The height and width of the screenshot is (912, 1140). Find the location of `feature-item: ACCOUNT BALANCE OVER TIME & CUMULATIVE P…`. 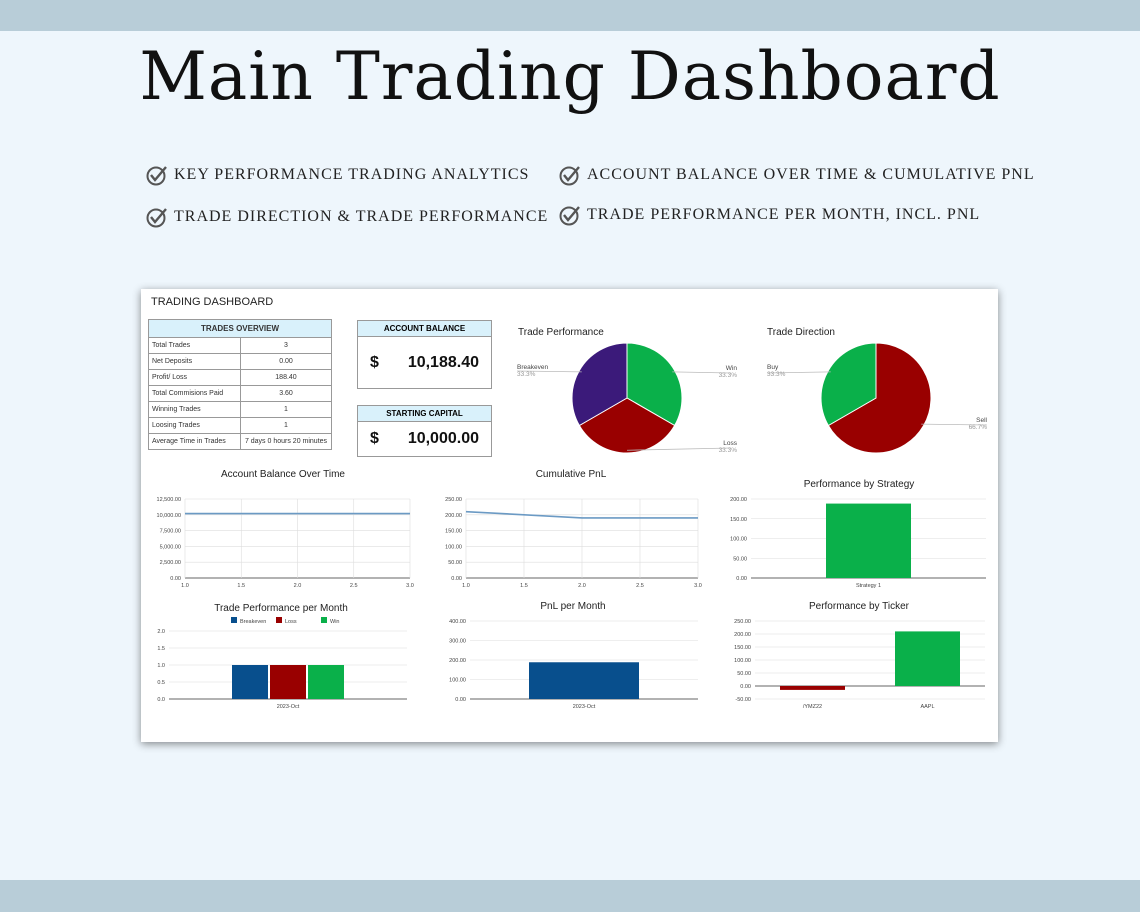

feature-item: ACCOUNT BALANCE OVER TIME & CUMULATIVE P… is located at coordinates (797, 175).